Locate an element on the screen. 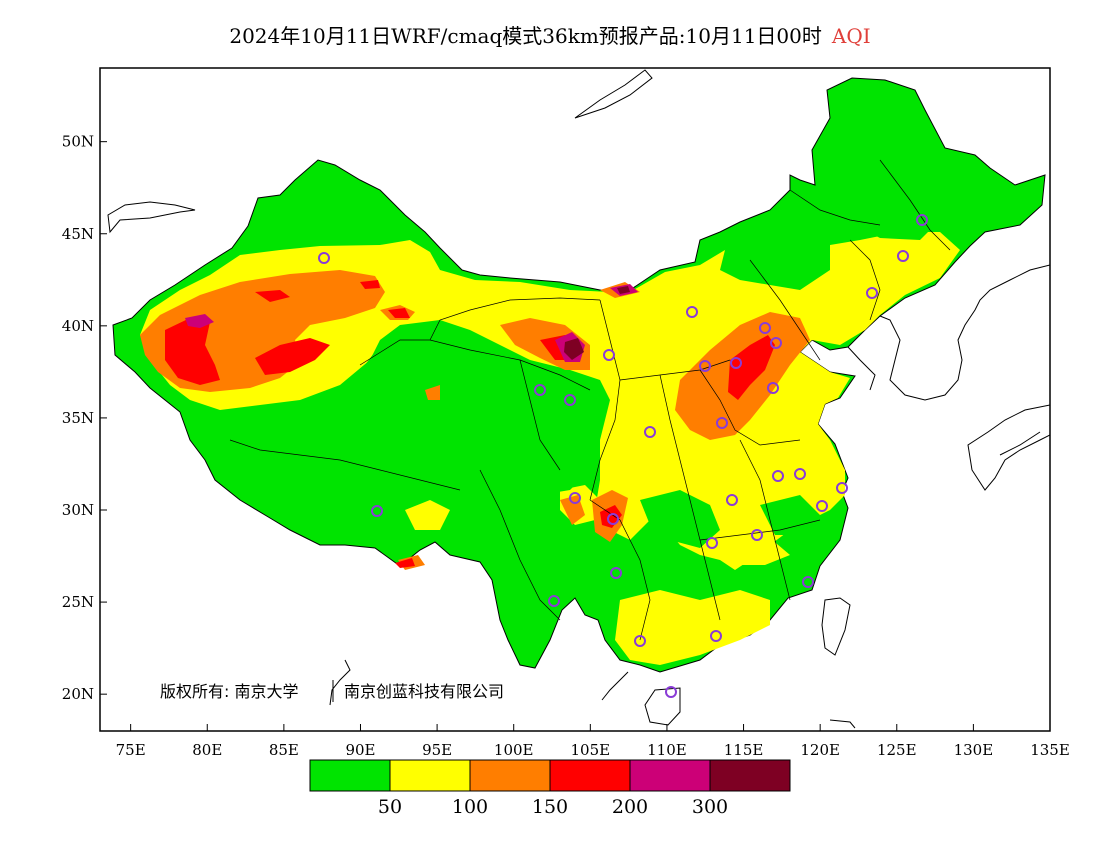 This screenshot has height=850, width=1100. city-marker-shanghai is located at coordinates (842, 488).